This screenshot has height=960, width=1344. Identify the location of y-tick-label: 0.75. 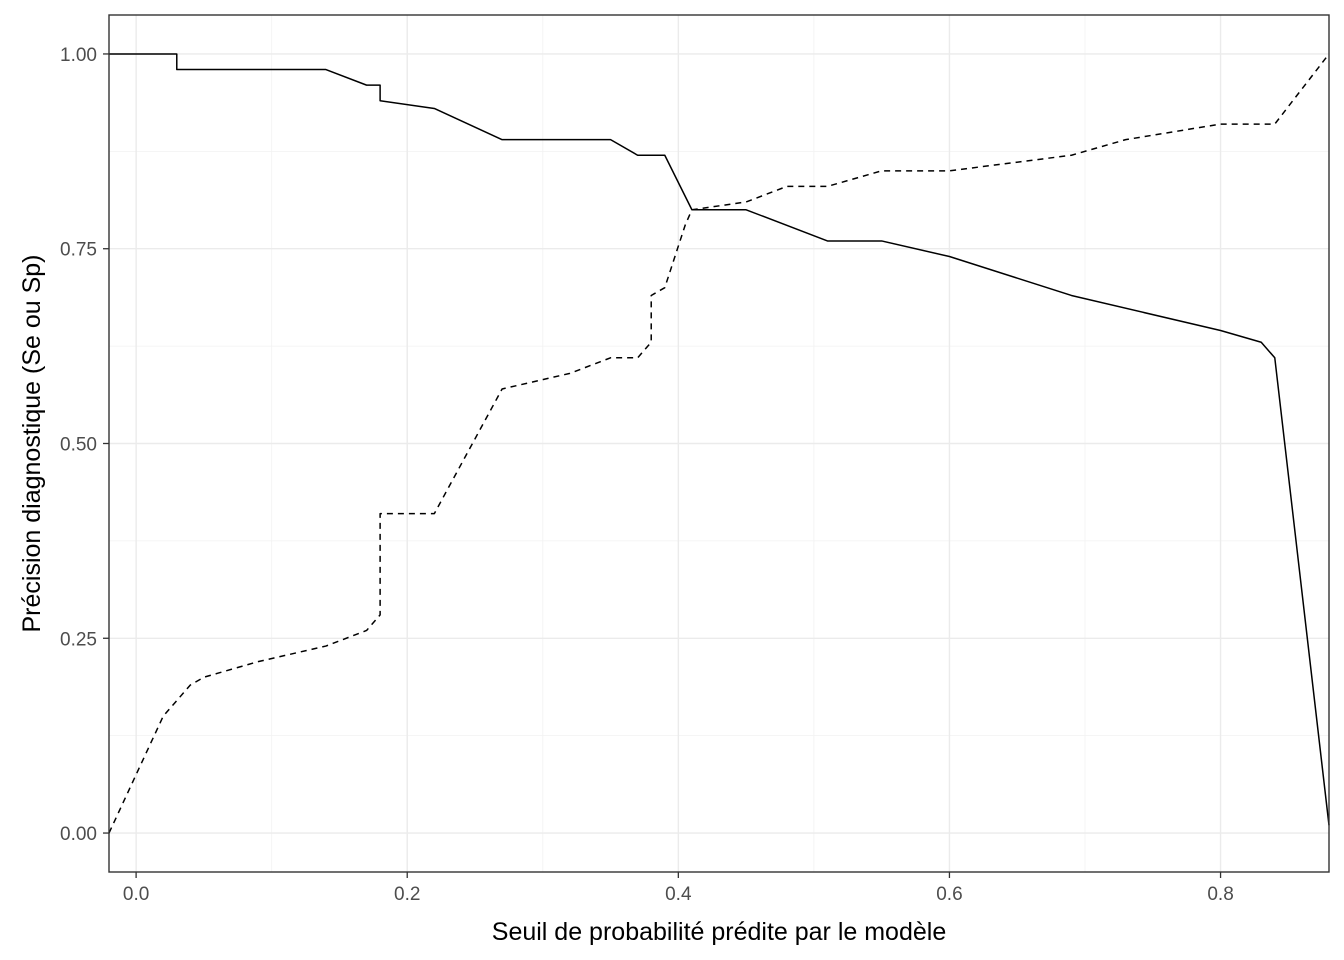
(78, 250).